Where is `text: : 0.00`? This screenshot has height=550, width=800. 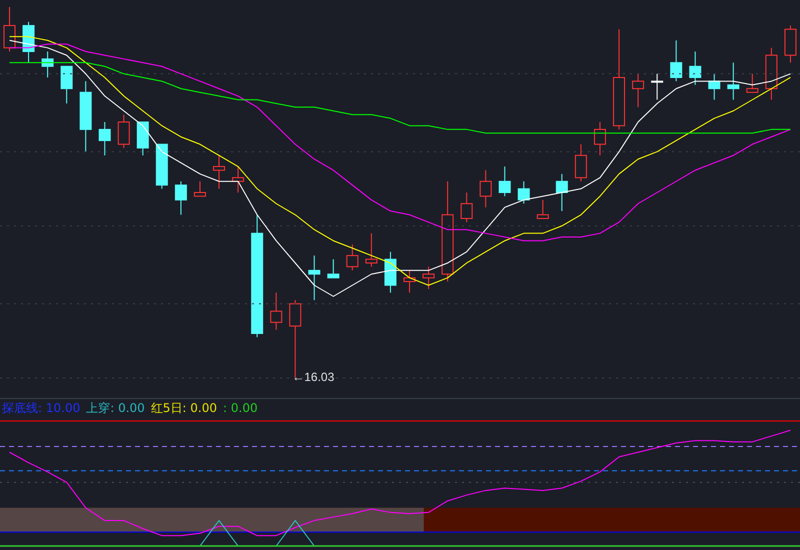 text: : 0.00 is located at coordinates (240, 408).